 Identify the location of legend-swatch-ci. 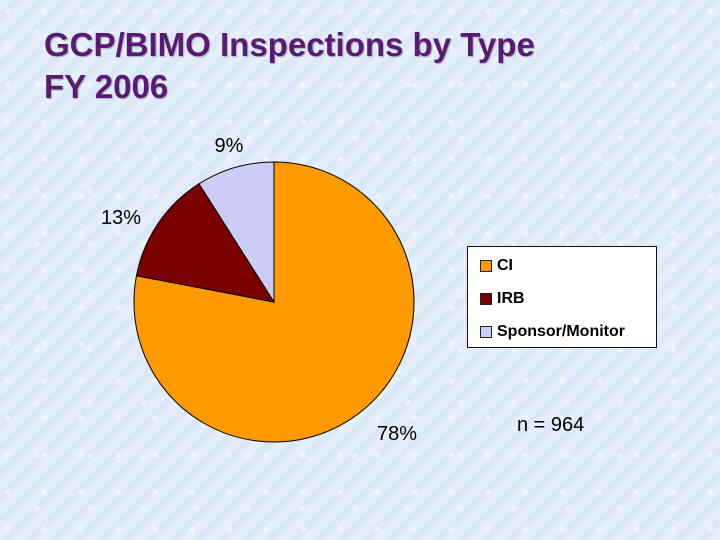
(486, 266).